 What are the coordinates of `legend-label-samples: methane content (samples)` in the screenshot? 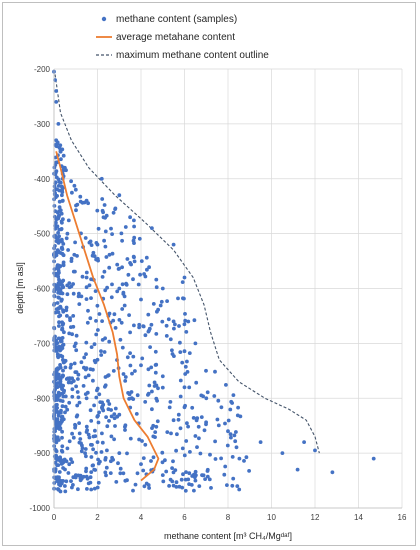 It's located at (176, 19).